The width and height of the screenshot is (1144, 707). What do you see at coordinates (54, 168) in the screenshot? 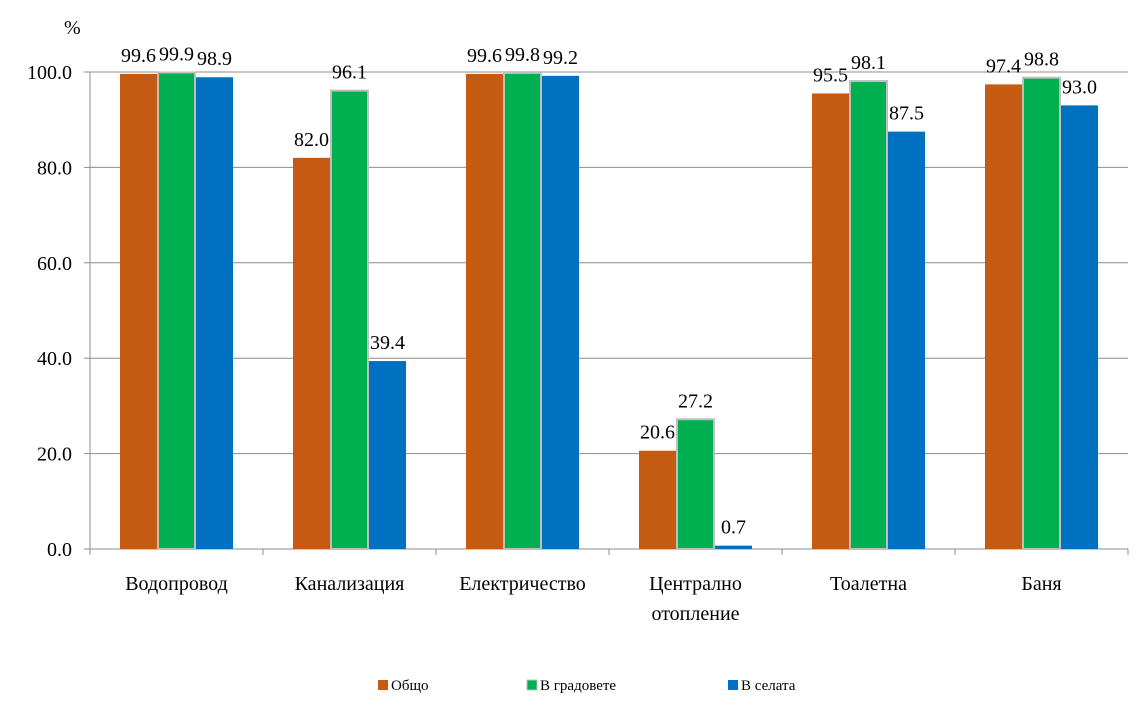
I see `y-tick-label: 80.0` at bounding box center [54, 168].